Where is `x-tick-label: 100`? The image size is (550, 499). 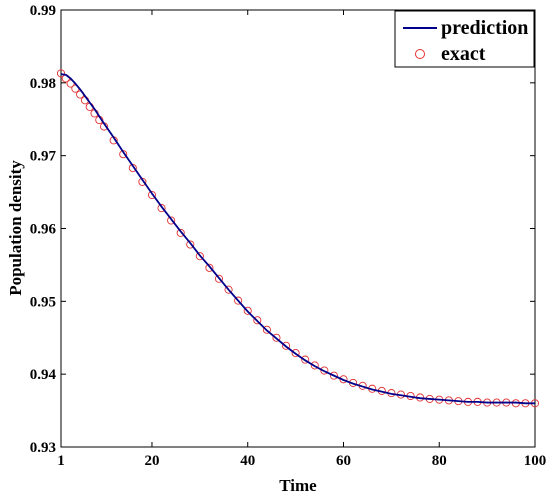 x-tick-label: 100 is located at coordinates (535, 461).